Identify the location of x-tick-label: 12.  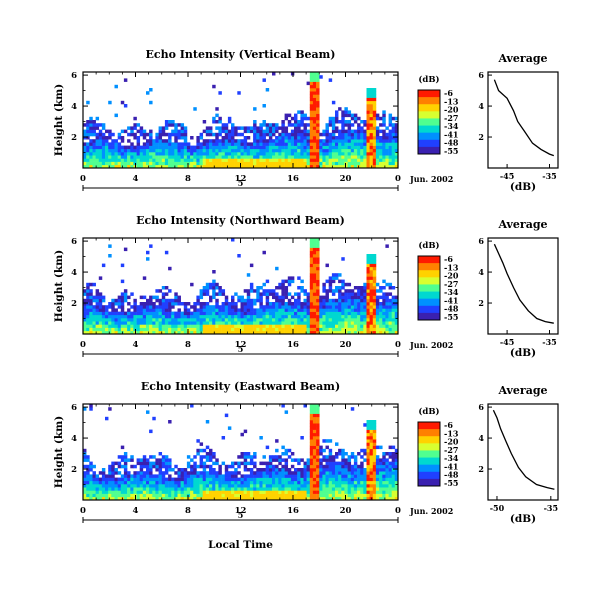
(241, 345).